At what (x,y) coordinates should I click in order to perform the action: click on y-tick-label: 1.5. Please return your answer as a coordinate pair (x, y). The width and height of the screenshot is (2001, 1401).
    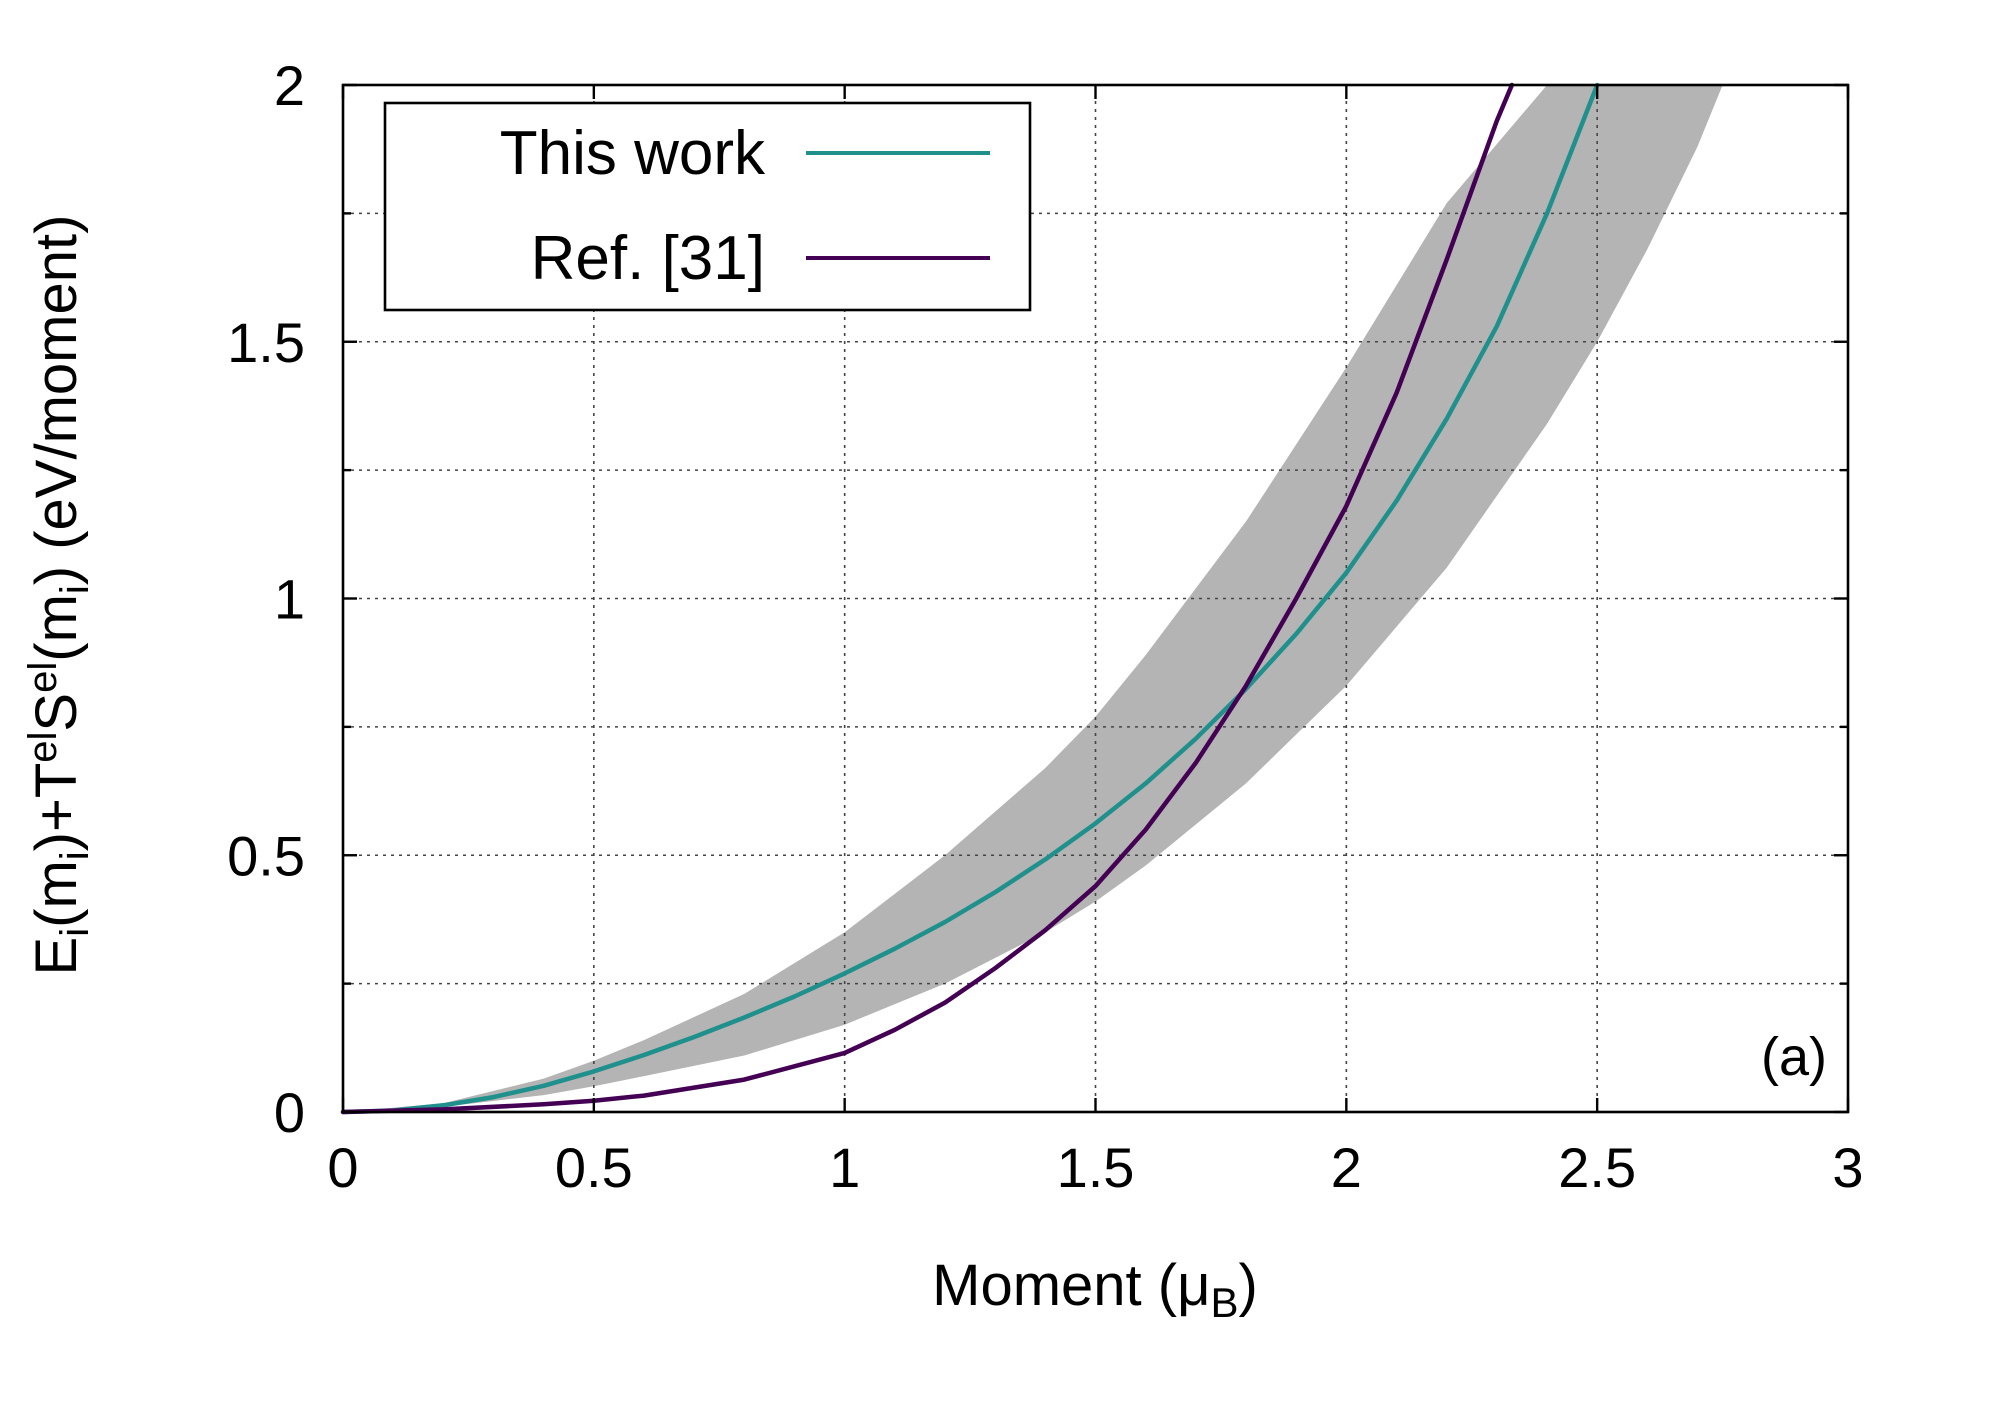
    Looking at the image, I should click on (266, 342).